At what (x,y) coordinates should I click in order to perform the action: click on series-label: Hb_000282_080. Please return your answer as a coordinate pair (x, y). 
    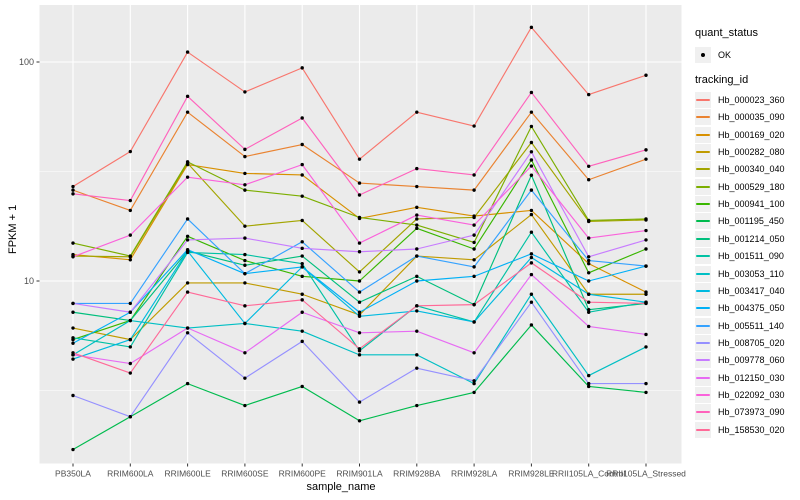
    Looking at the image, I should click on (751, 152).